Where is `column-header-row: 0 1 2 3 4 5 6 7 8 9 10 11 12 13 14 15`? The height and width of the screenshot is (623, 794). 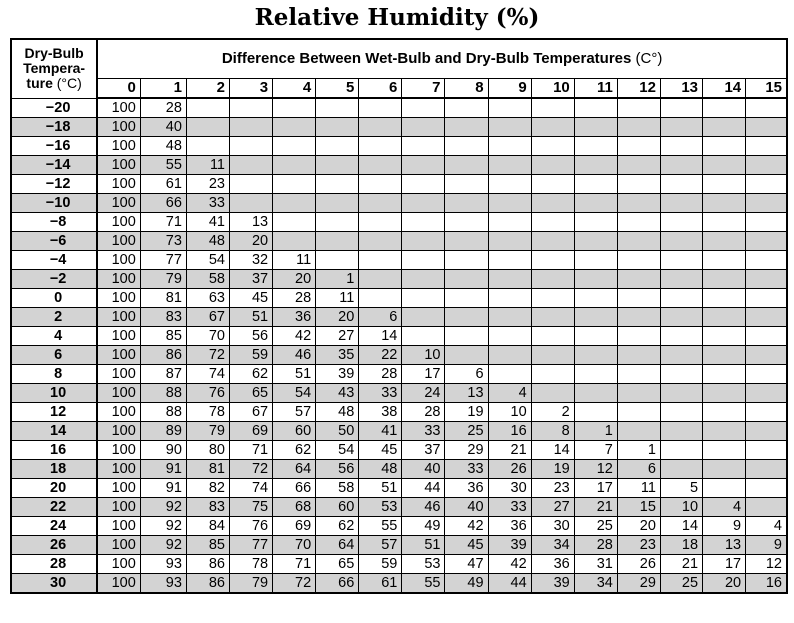
column-header-row: 0 1 2 3 4 5 6 7 8 9 10 11 12 13 14 15 is located at coordinates (399, 88).